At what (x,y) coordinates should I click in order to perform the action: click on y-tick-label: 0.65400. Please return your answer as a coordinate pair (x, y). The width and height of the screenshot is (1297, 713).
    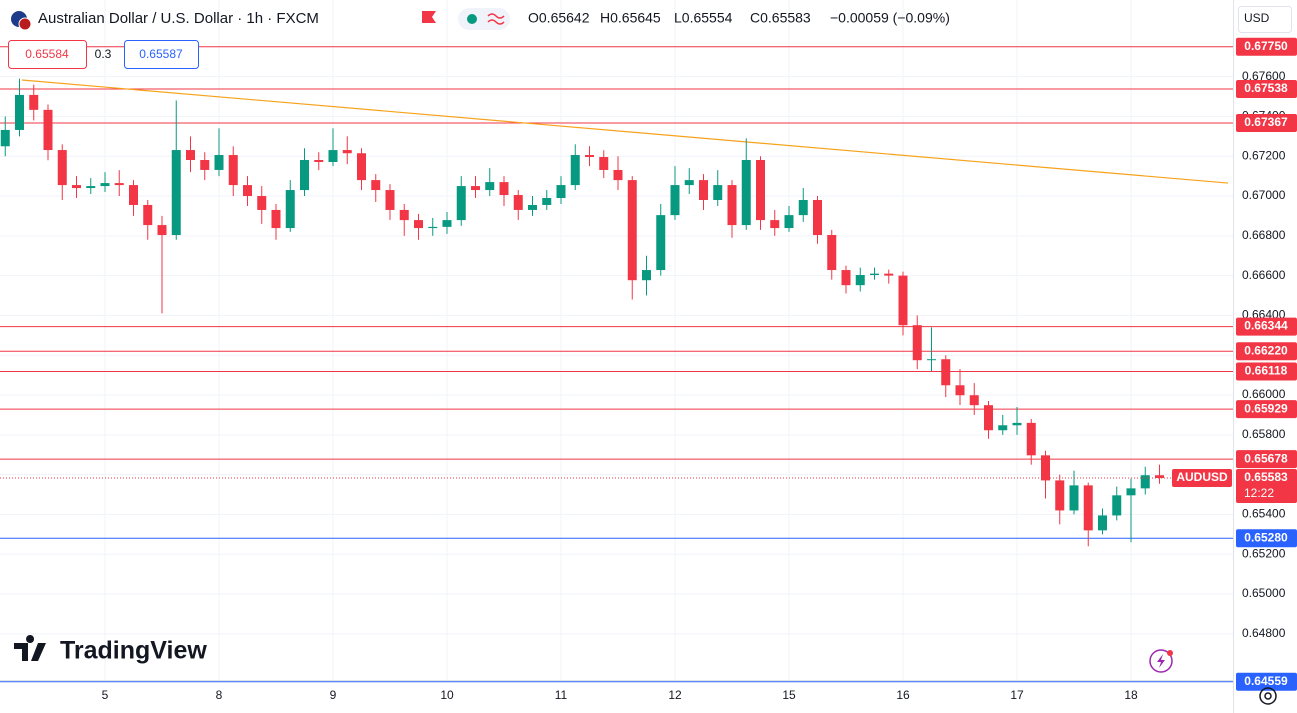
    Looking at the image, I should click on (1264, 514).